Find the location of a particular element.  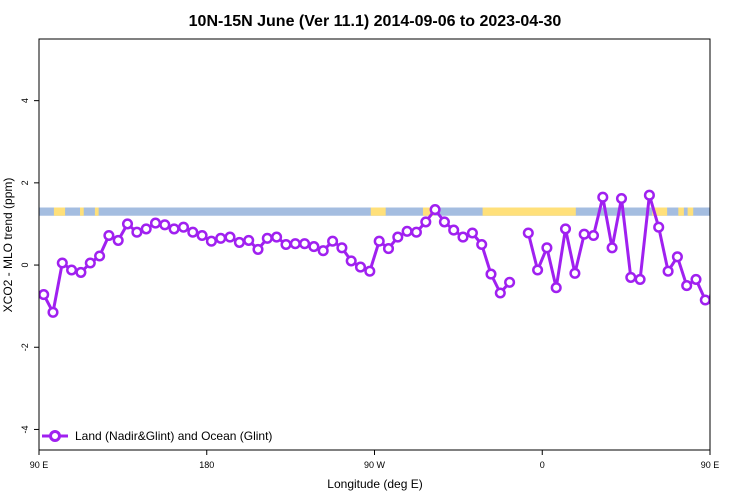

x-axis: 90 E 180 90 W 0 90 E is located at coordinates (375, 460).